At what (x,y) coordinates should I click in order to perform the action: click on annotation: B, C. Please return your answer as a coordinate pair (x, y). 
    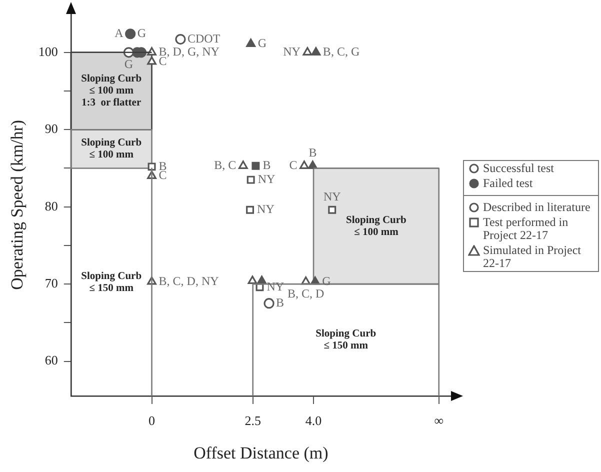
    Looking at the image, I should click on (225, 165).